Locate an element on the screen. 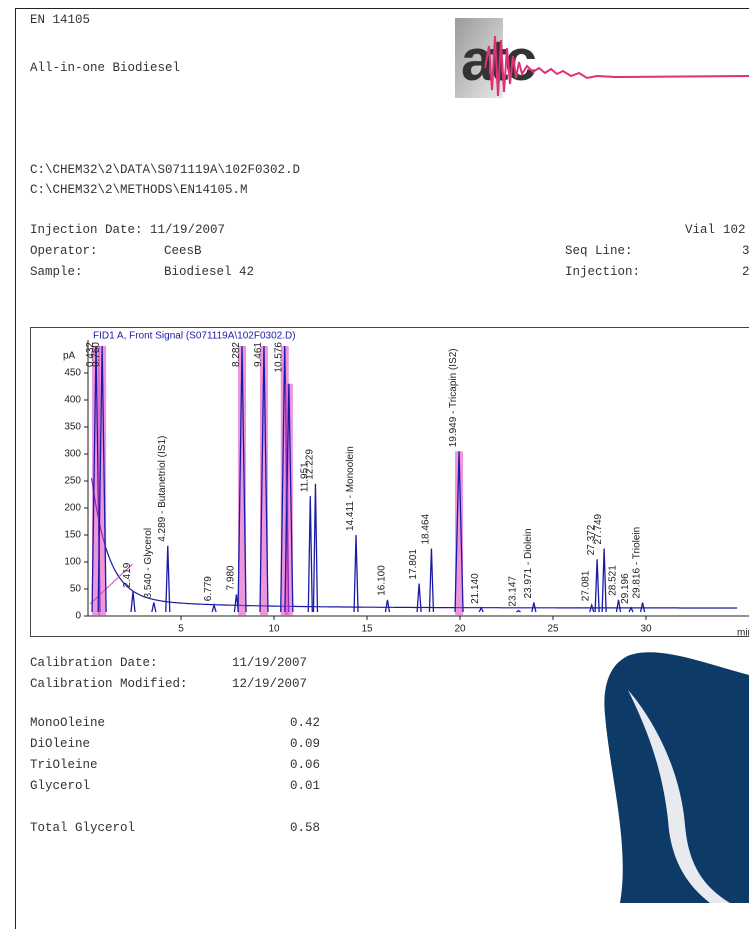 The height and width of the screenshot is (929, 749). info-value: 11/19/2007 is located at coordinates (188, 230).